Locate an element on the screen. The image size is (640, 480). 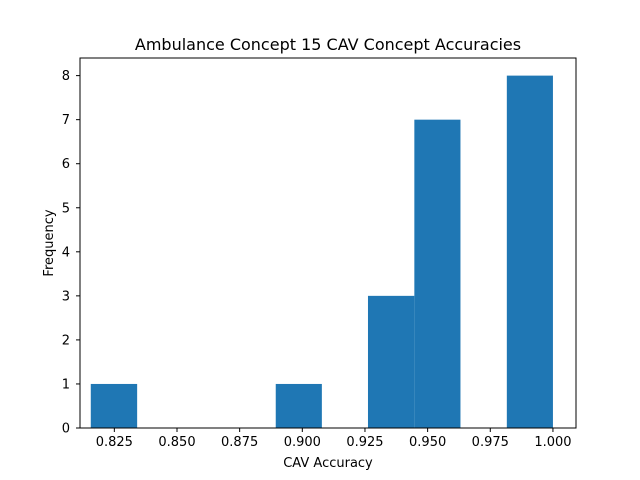
x-axis-ticks: 0.825 0.850 0.875 0.900 0.925 0.950 0.975 1.000 is located at coordinates (334, 439).